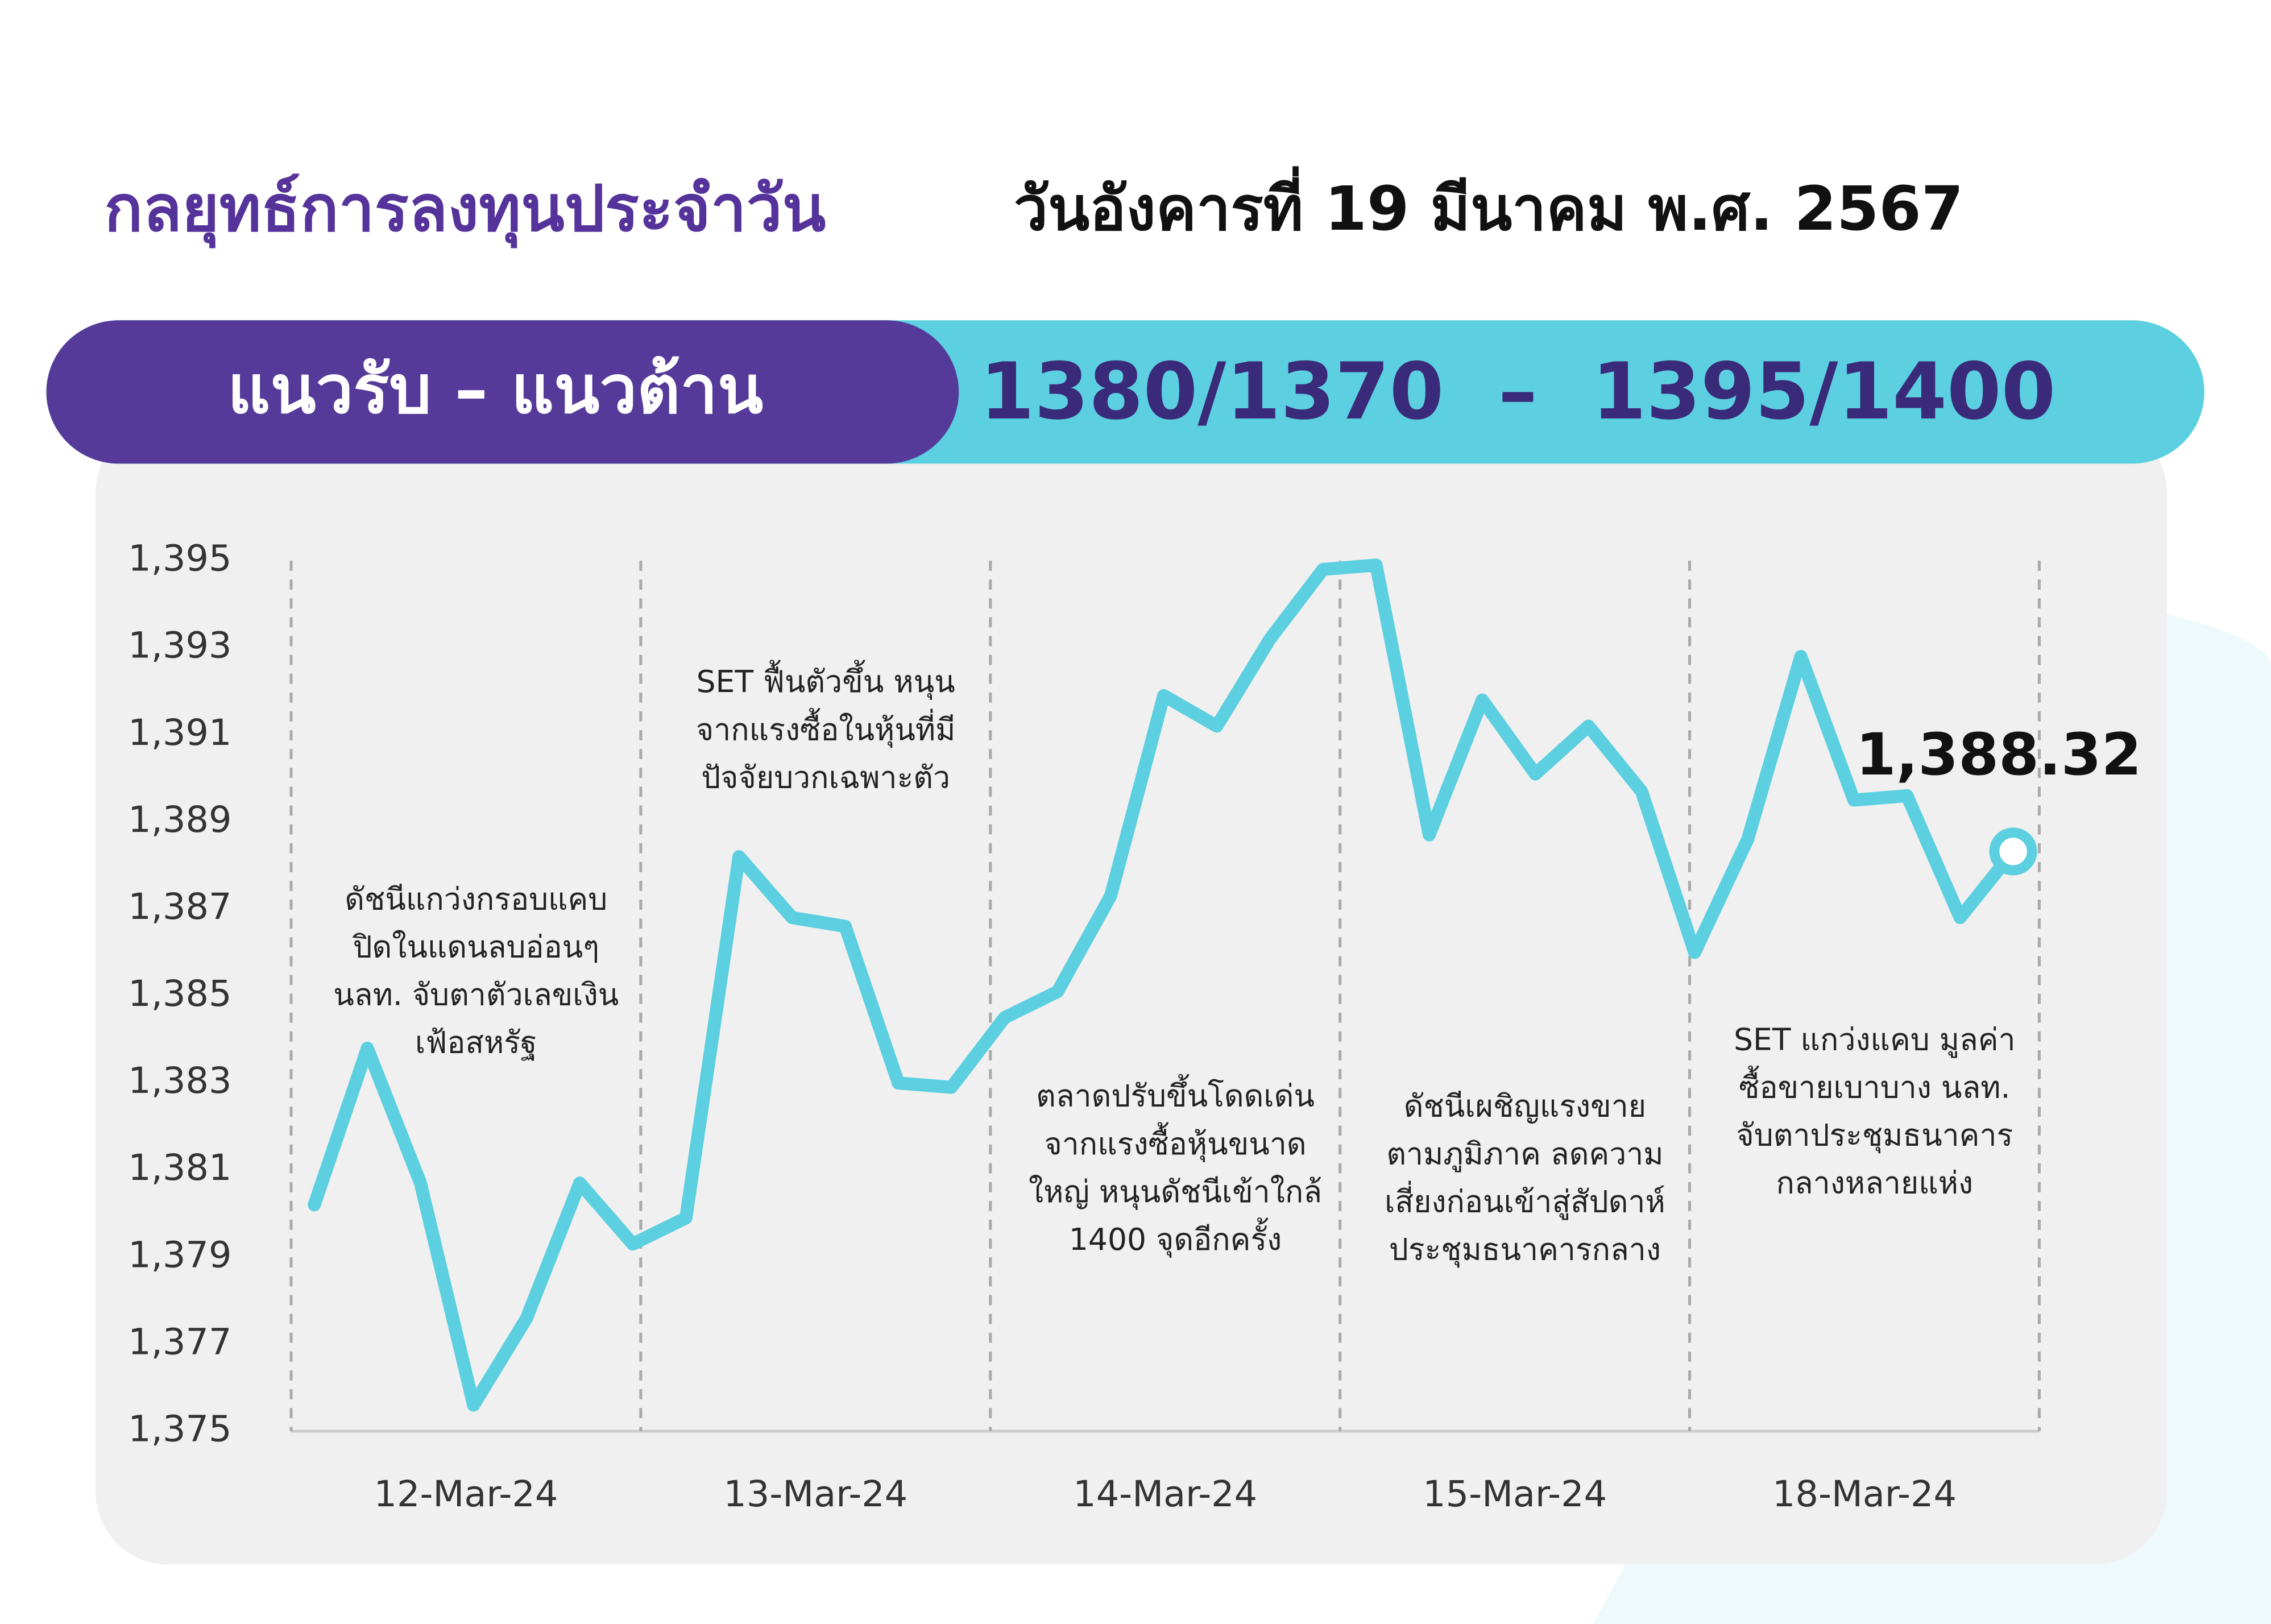  Describe the element at coordinates (466, 1494) in the screenshot. I see `x-tick-label: 12-Mar-24` at that location.